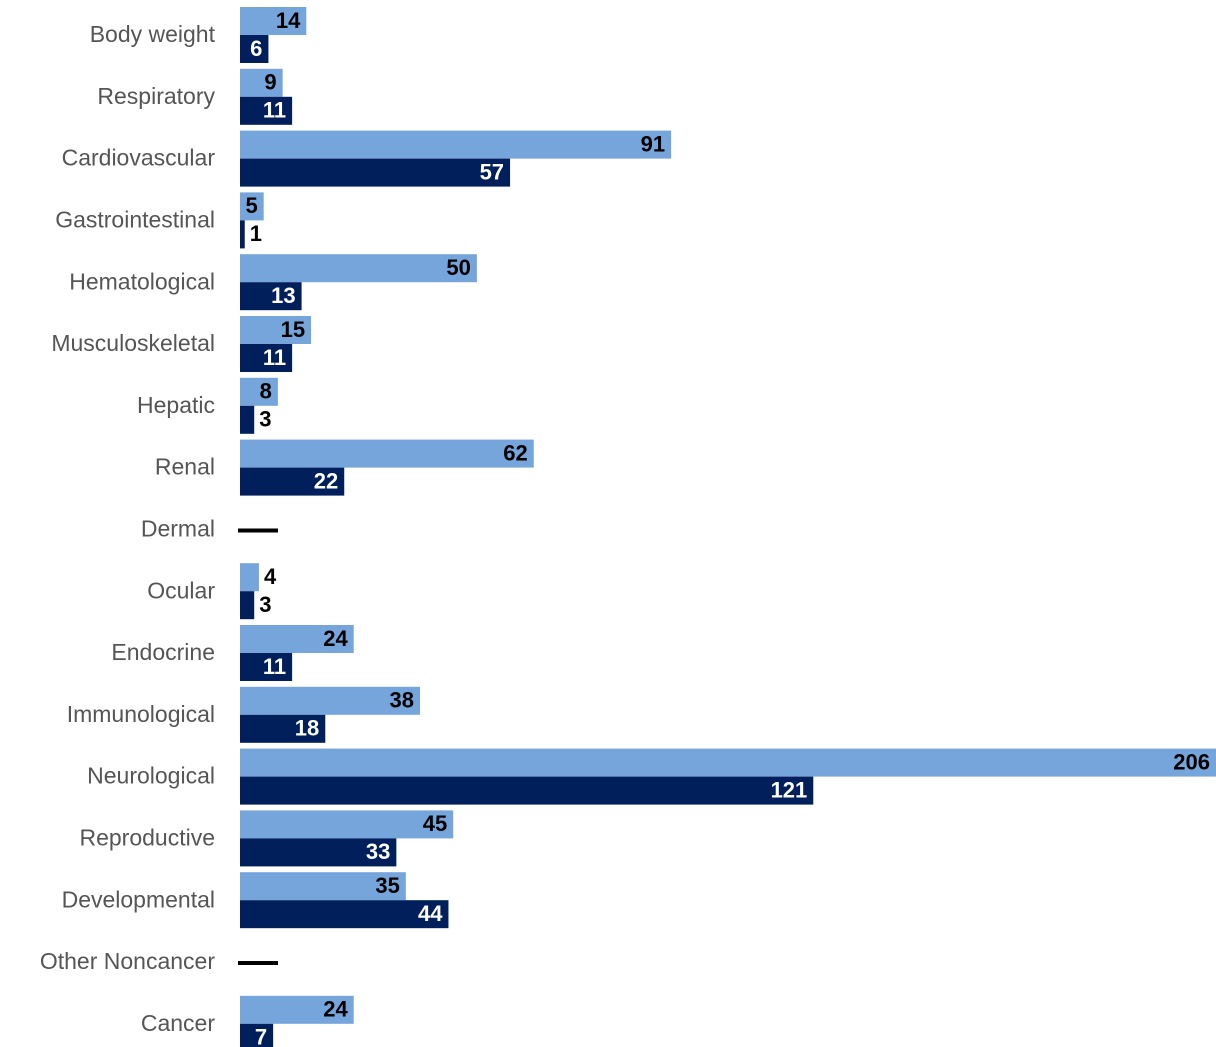 The image size is (1216, 1047). I want to click on value-label-hematological-series-2: 13, so click(283, 295).